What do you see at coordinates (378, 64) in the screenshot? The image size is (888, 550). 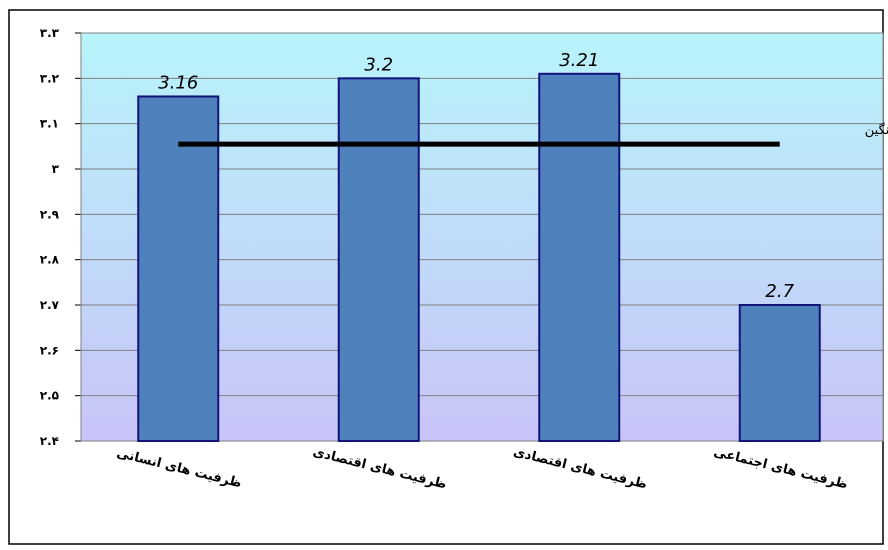 I see `data-label: 3.2` at bounding box center [378, 64].